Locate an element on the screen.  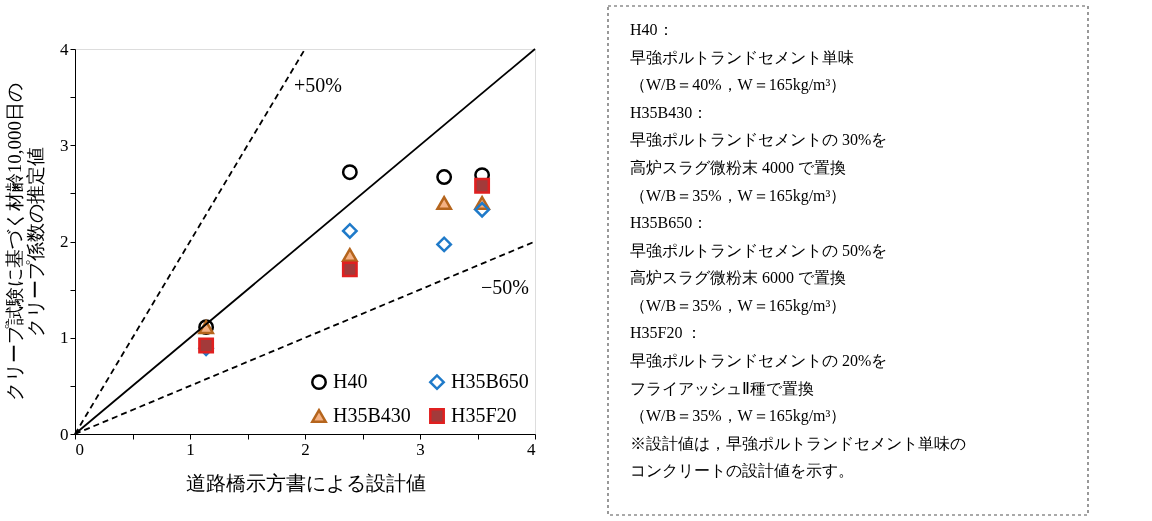
y-axis-title: クリープ試験に基づく材齢10,000日のクリープ係数の推定値 is located at coordinates (25, 242).